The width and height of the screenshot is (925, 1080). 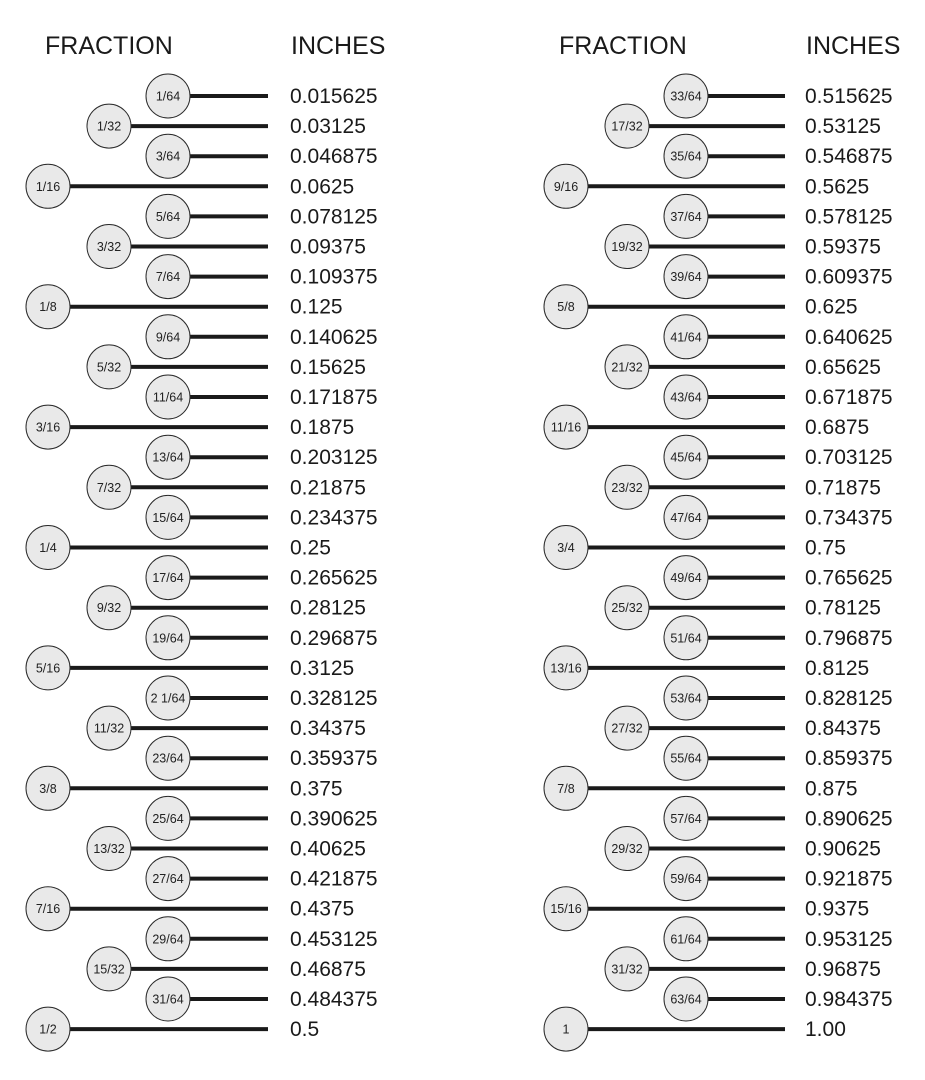 What do you see at coordinates (700, 788) in the screenshot?
I see `row: 7/8 0.875` at bounding box center [700, 788].